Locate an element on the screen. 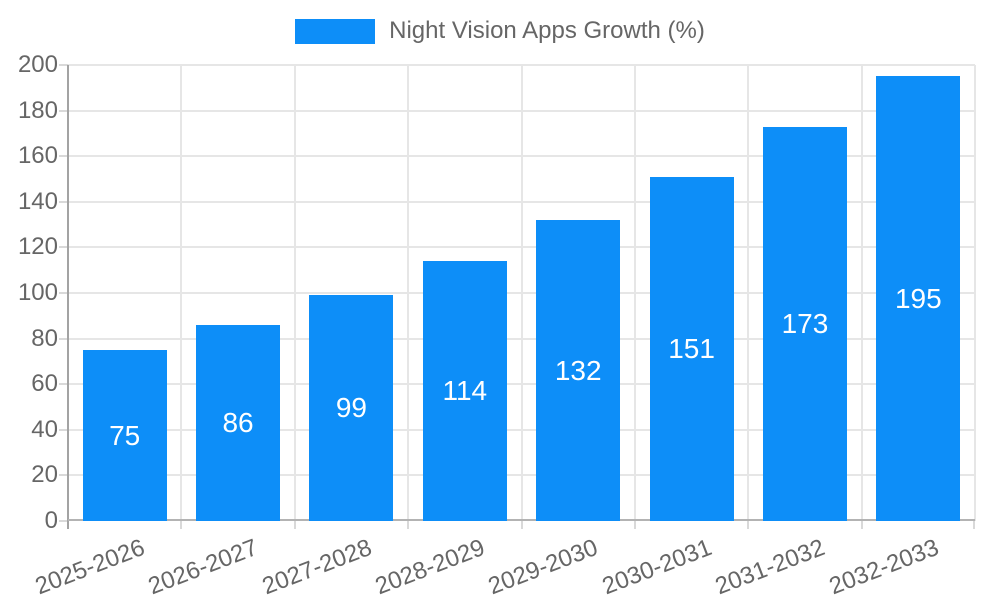  bar: 151 is located at coordinates (691, 348).